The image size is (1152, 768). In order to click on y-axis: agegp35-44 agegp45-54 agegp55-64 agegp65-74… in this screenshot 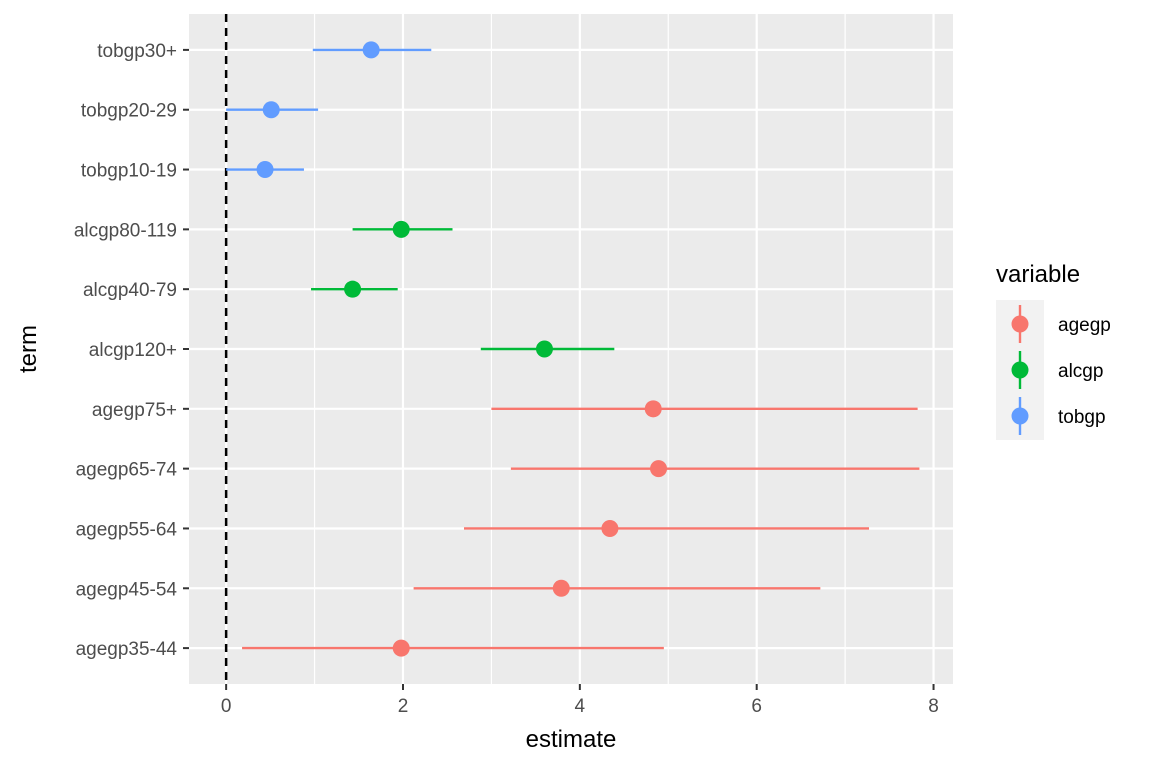, I will do `click(131, 350)`.